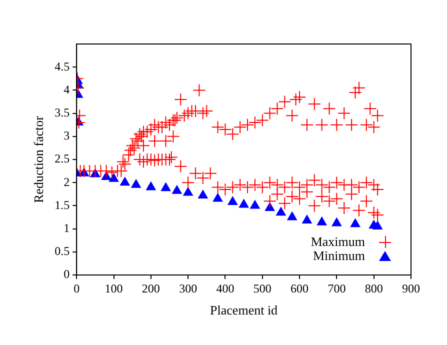  I want to click on y-tick-label: 1, so click(67, 227).